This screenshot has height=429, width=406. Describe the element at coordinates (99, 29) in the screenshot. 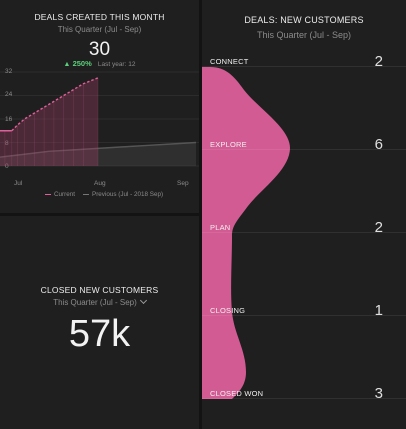

I see `deals-created-subtitle: This Quarter (Jul - Sep)` at that location.